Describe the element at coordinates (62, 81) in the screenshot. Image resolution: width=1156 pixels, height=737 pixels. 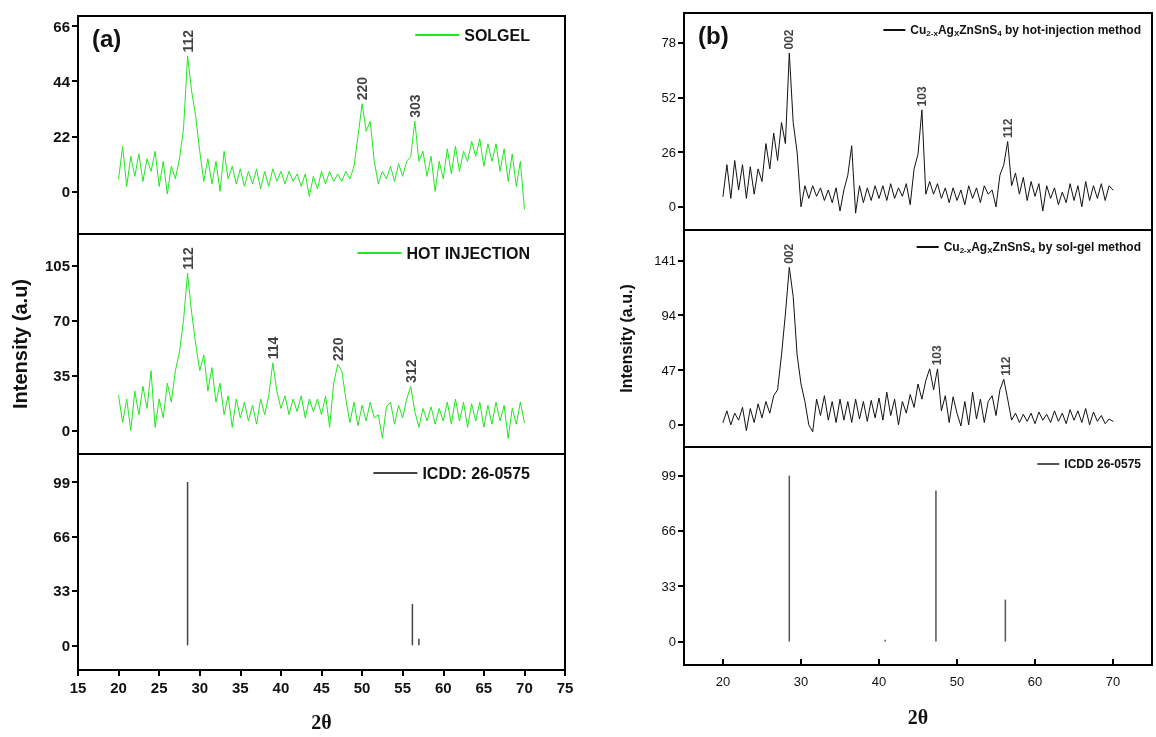
I see `y-tick-label: 44` at that location.